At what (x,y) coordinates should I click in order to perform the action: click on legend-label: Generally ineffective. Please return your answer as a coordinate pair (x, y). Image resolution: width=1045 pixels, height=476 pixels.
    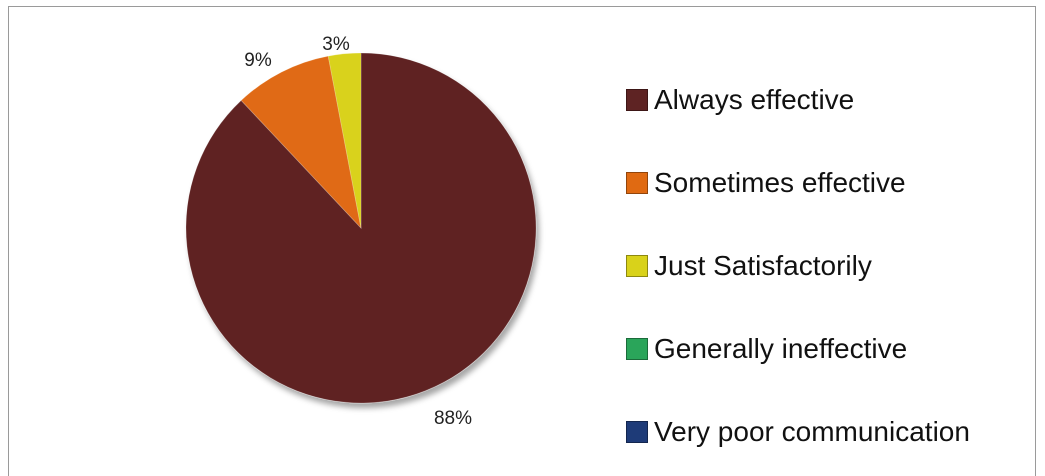
    Looking at the image, I should click on (781, 348).